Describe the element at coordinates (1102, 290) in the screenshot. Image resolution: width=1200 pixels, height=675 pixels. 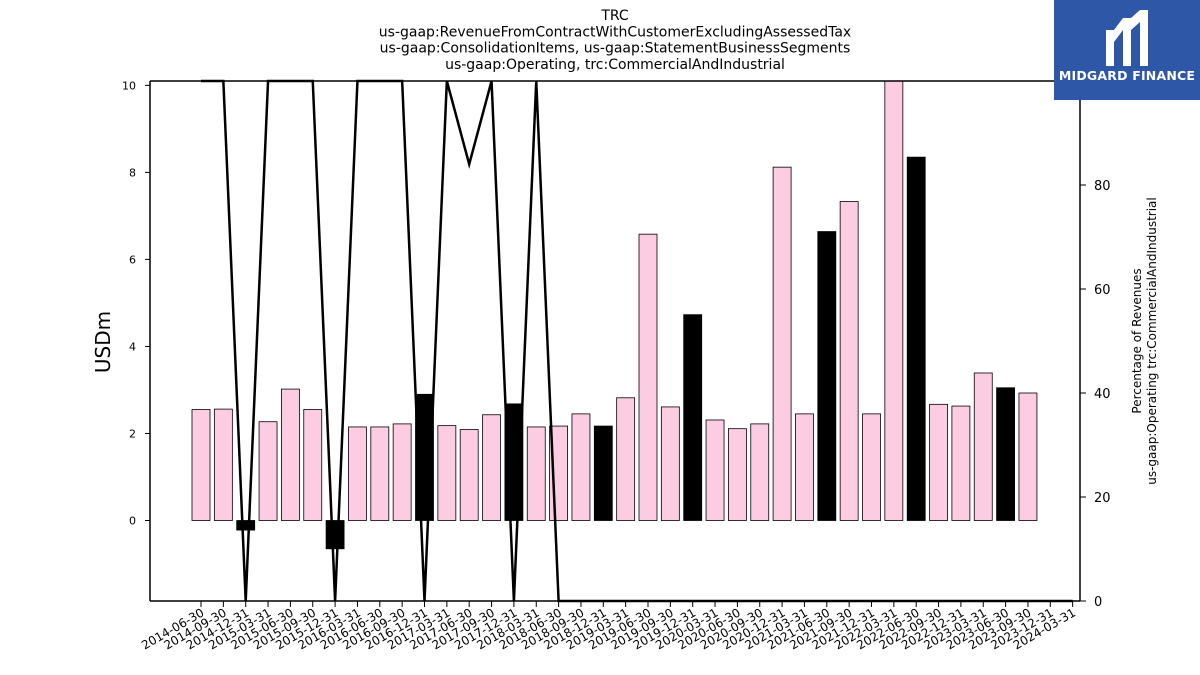
I see `right-tick-label: 60` at that location.